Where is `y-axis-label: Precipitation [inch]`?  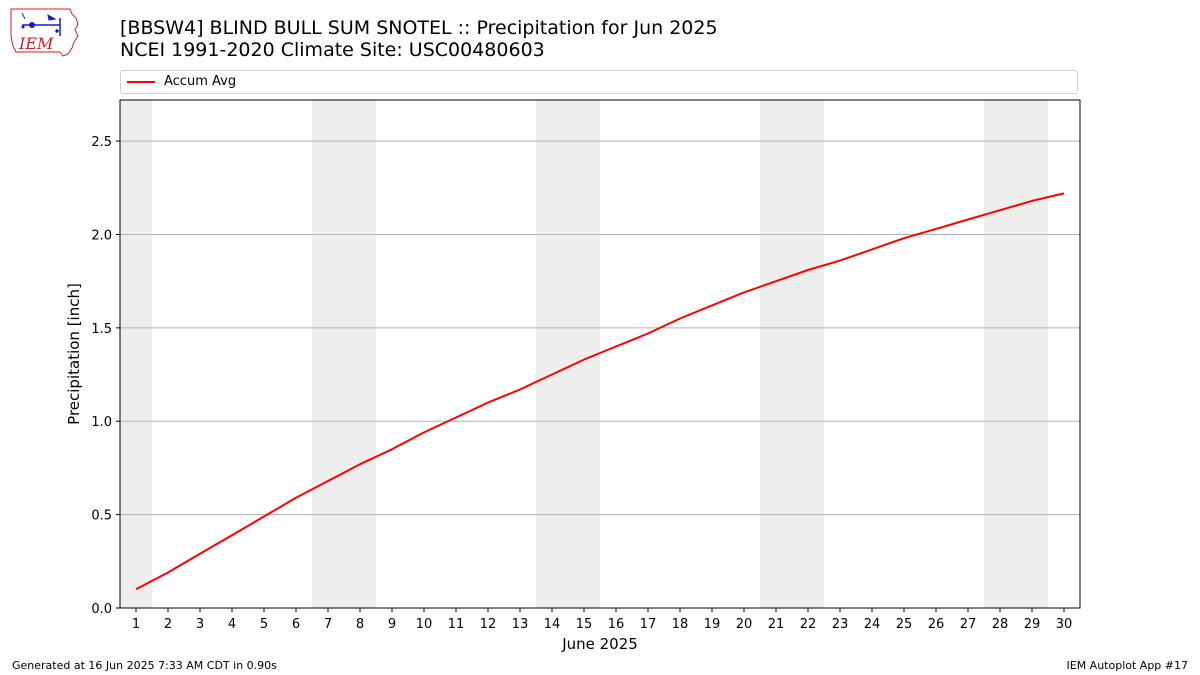 y-axis-label: Precipitation [inch] is located at coordinates (74, 354).